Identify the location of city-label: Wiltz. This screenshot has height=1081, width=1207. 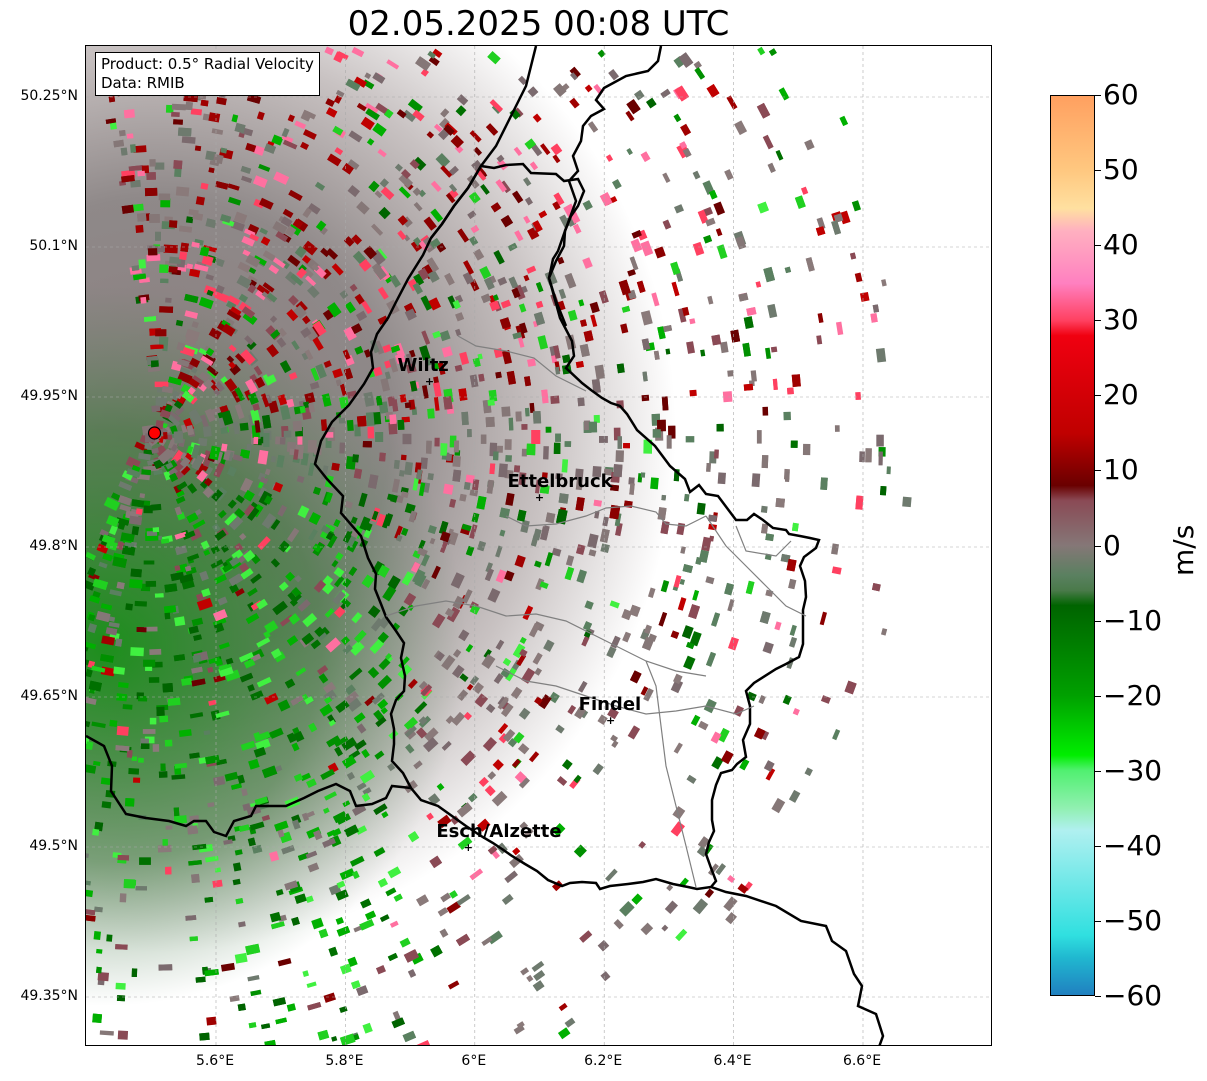
(423, 365).